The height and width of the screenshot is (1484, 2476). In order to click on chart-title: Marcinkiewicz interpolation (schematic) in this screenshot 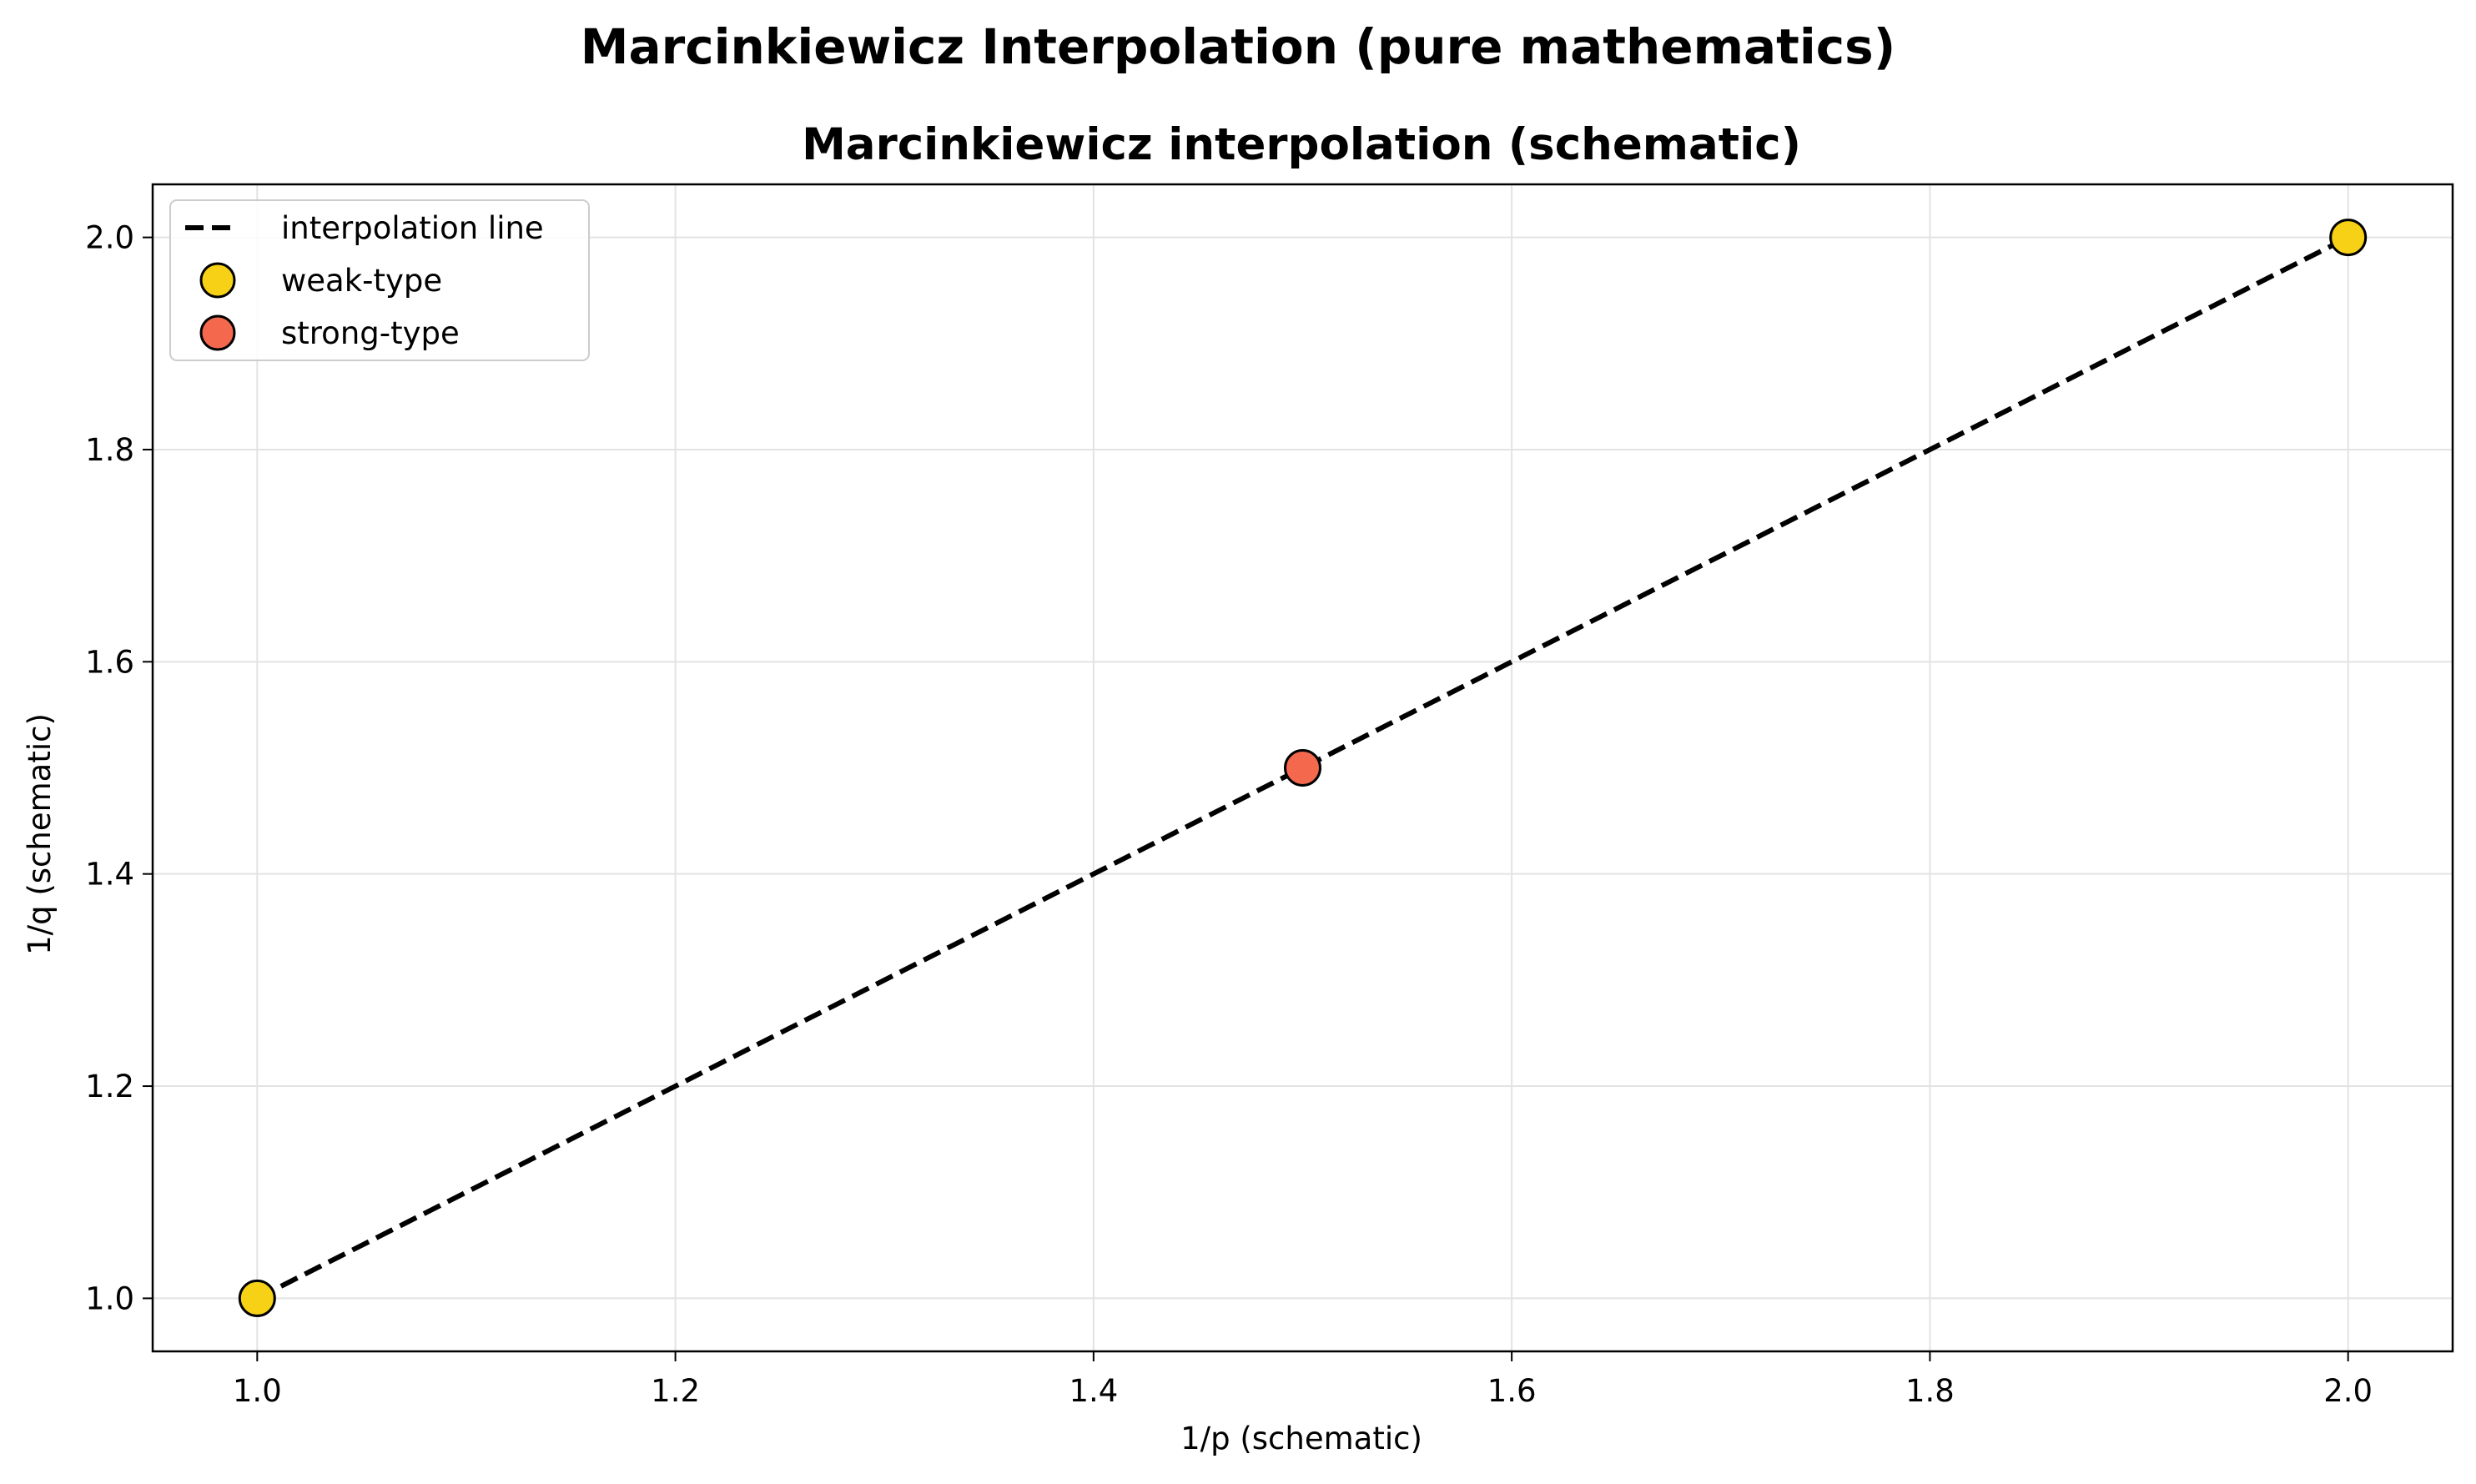, I will do `click(1302, 145)`.